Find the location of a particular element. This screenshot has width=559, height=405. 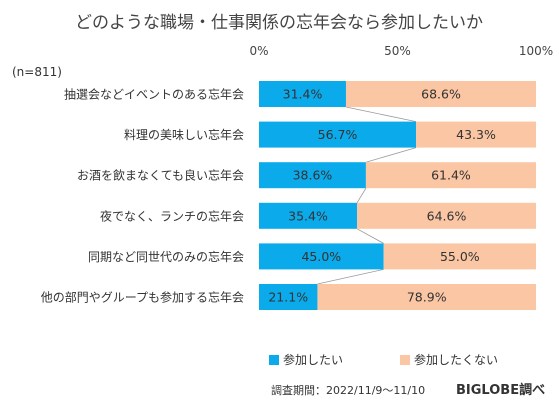

category-label: 抽選会などイベントのある忘年会 is located at coordinates (154, 94).